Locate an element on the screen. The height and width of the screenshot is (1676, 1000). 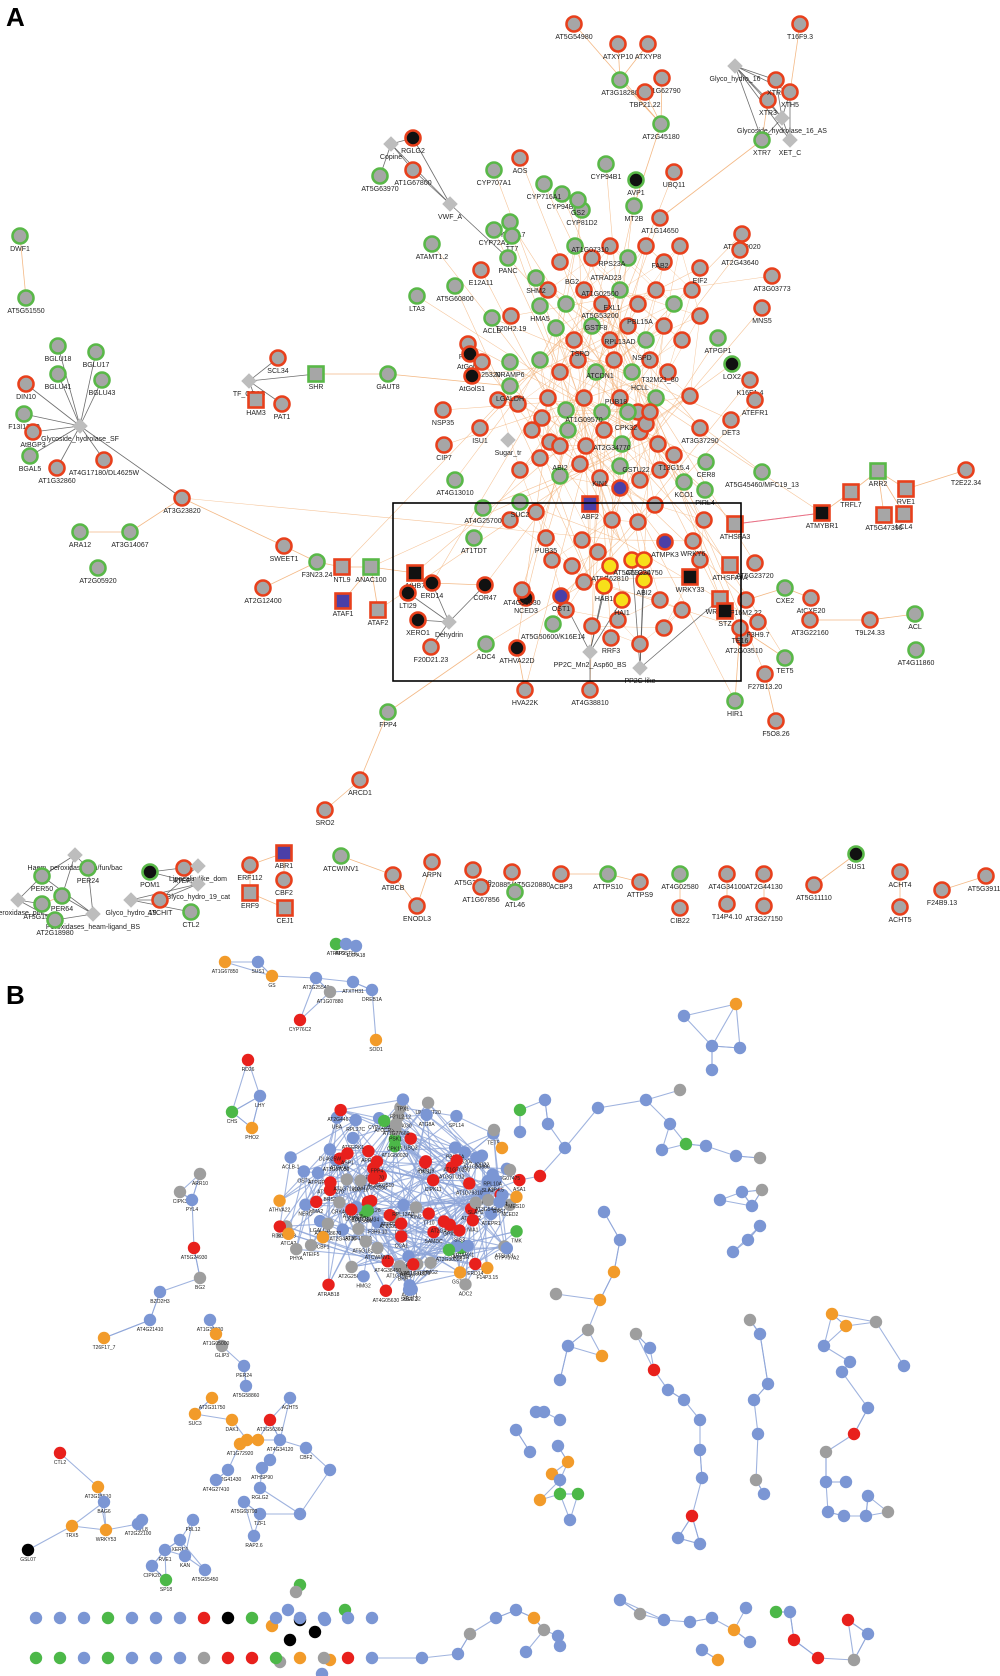
panel-a-selection-box is located at coordinates (567, 592).